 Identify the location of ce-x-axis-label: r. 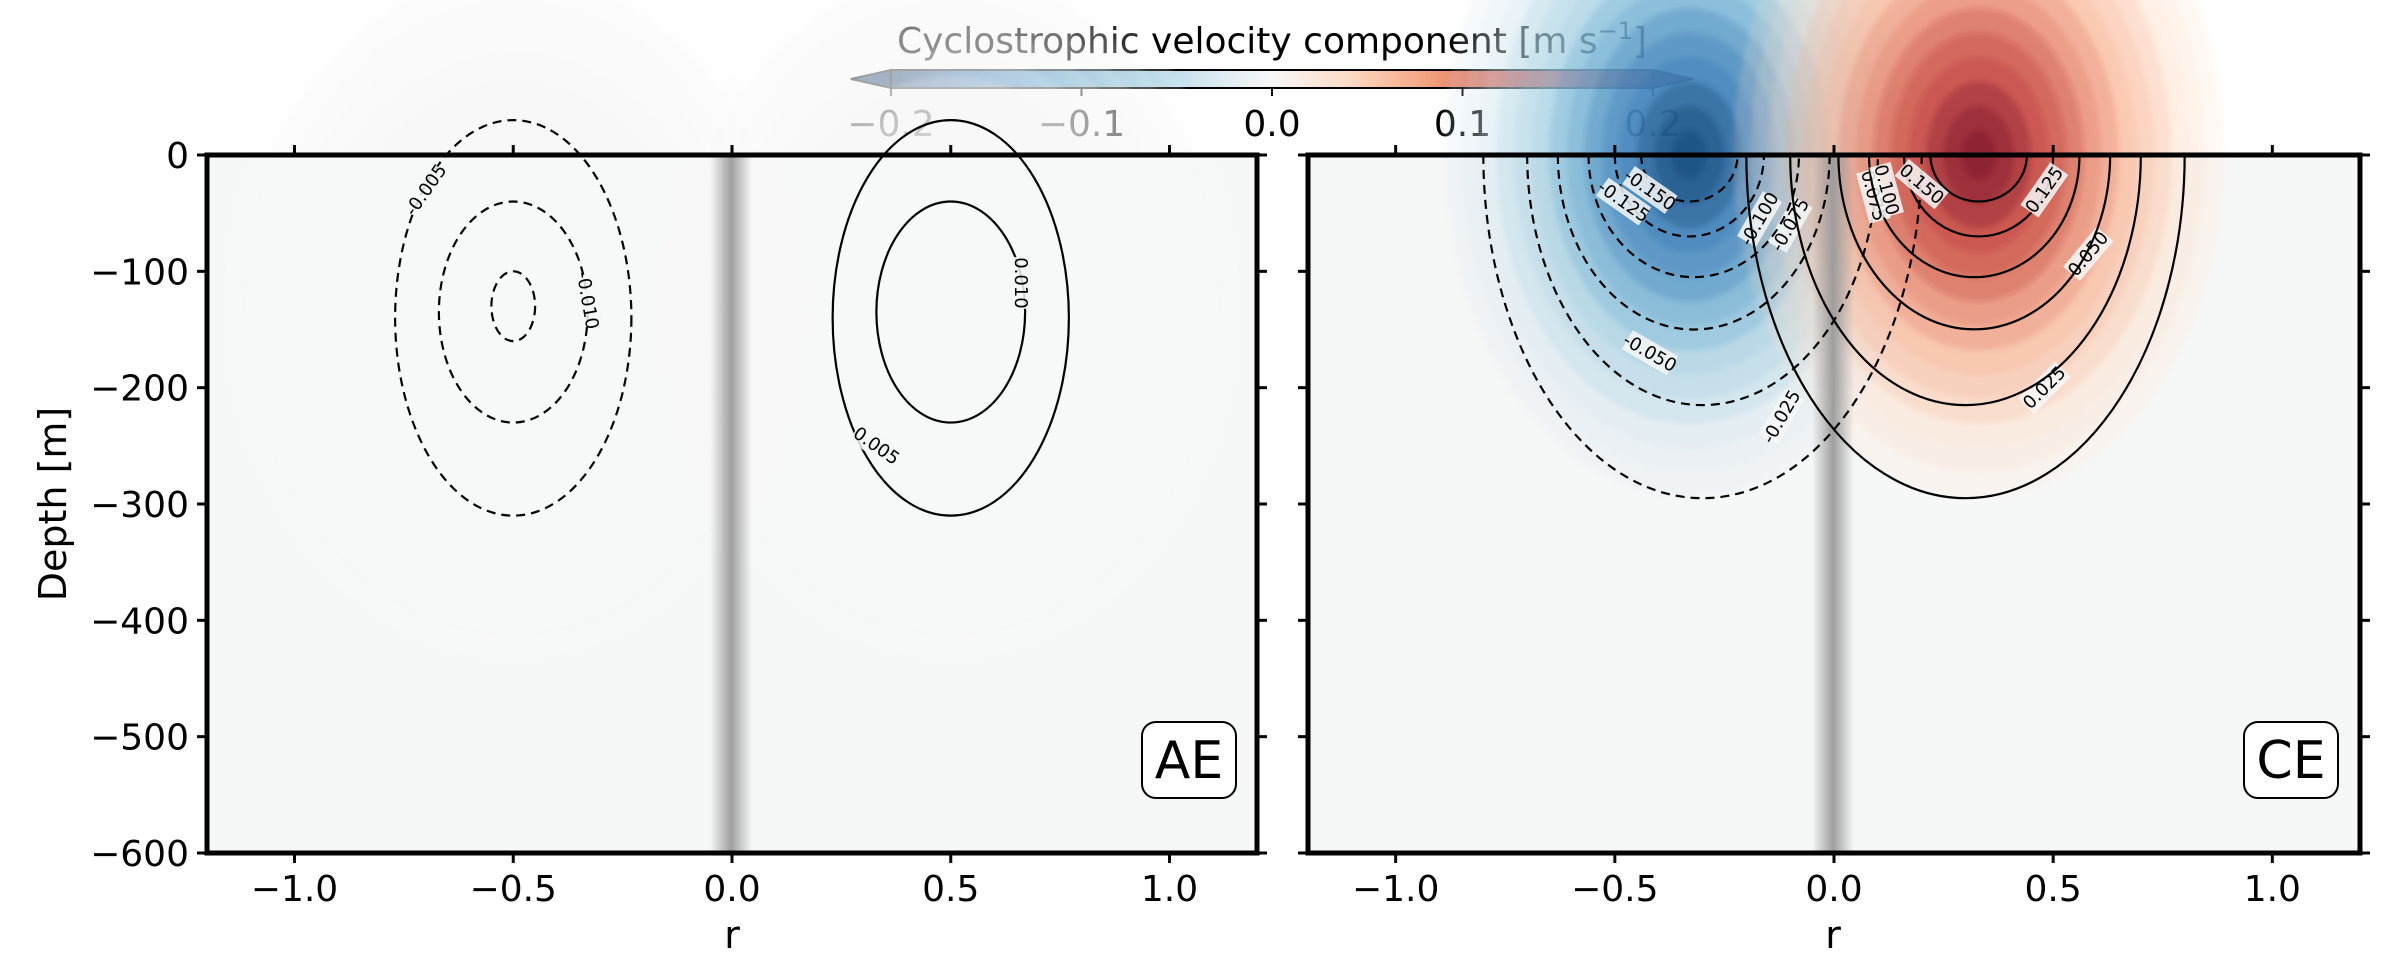
(1833, 935).